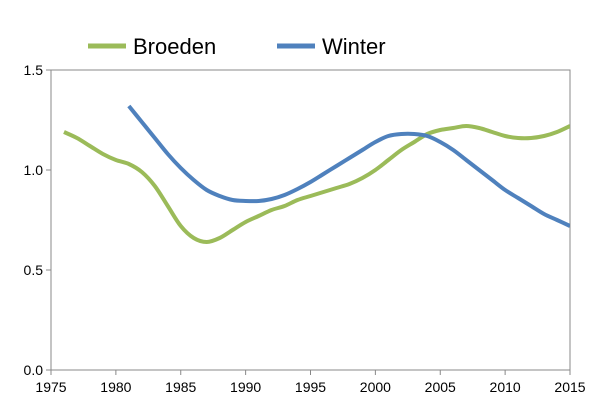  What do you see at coordinates (505, 387) in the screenshot?
I see `x-tick-label: 2010` at bounding box center [505, 387].